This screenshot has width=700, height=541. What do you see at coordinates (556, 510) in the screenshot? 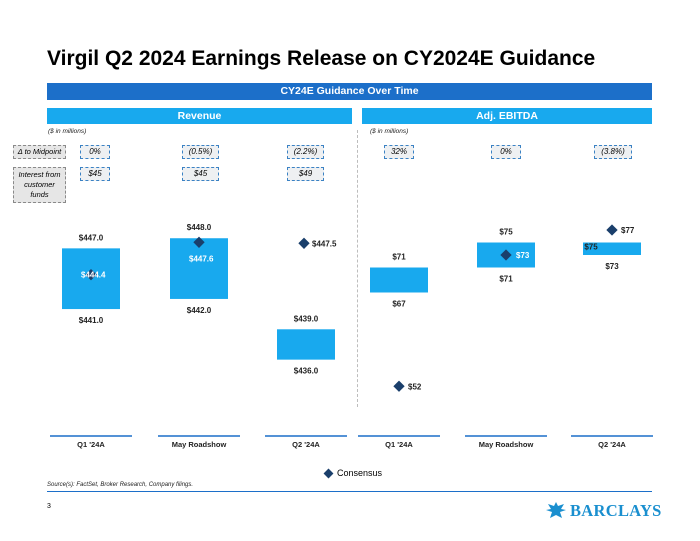
I see `eagle-icon` at bounding box center [556, 510].